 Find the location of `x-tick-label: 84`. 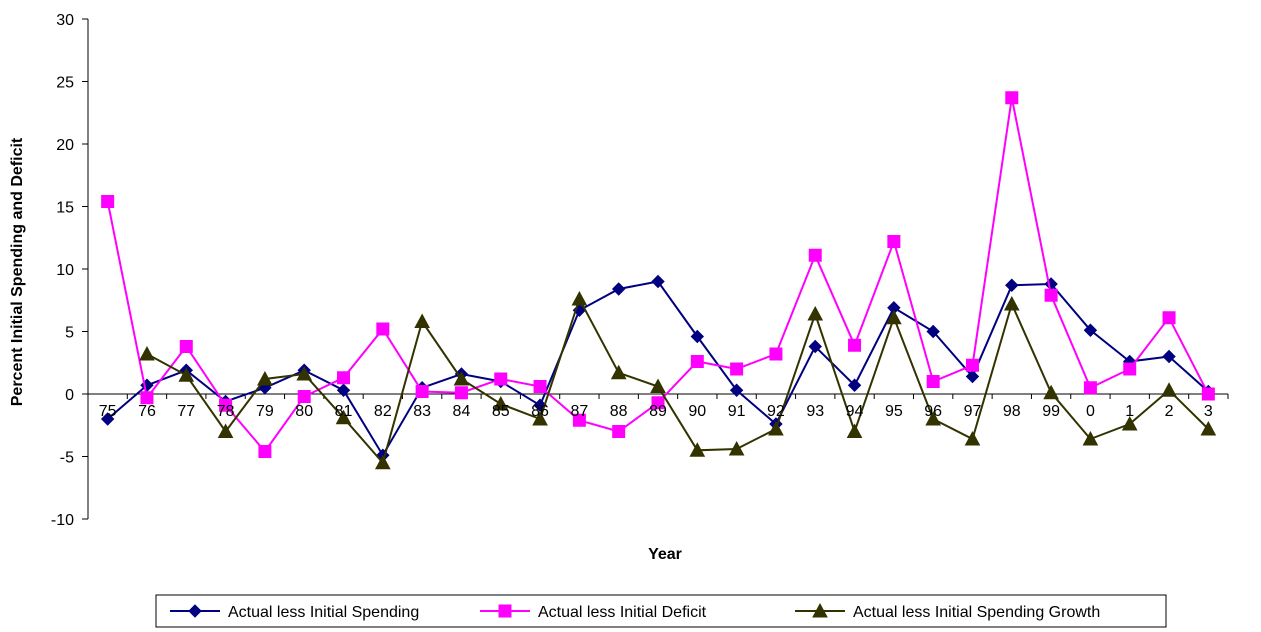

x-tick-label: 84 is located at coordinates (462, 411).